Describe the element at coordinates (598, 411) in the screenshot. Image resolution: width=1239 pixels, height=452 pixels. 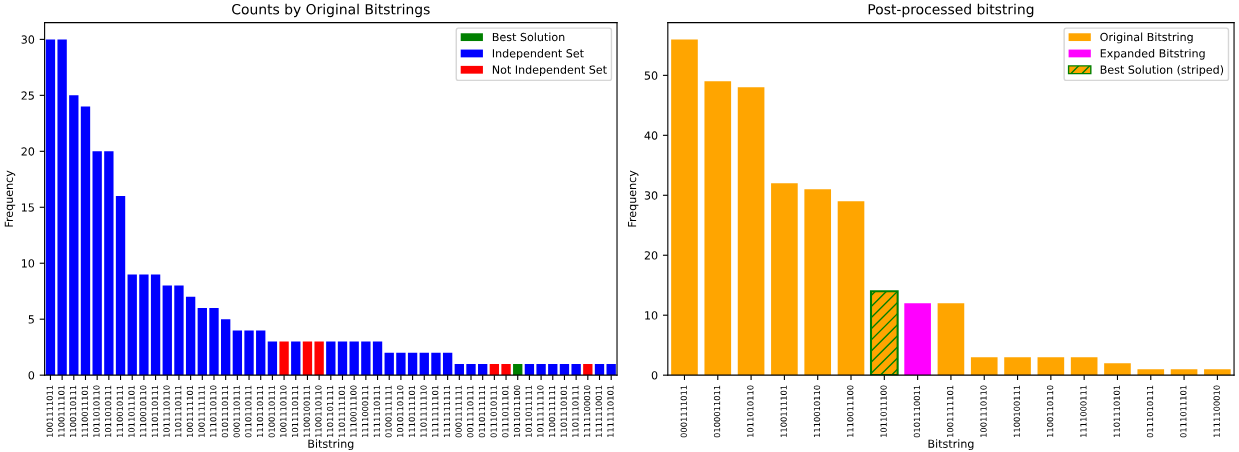
I see `x-tick-label: 1111110011` at that location.